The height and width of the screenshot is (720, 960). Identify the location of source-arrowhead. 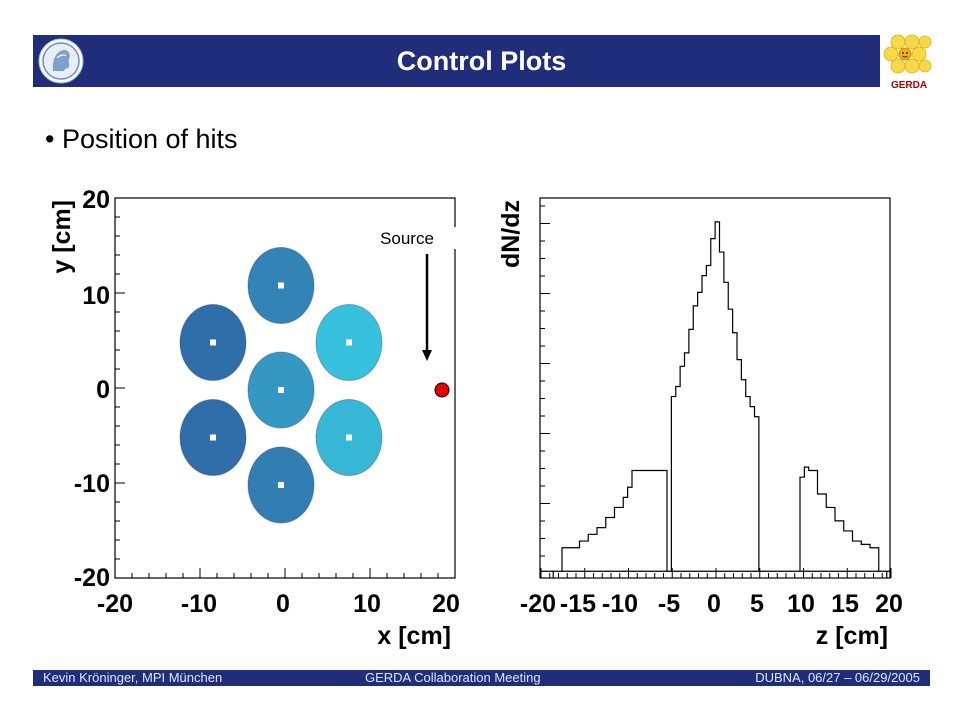
(427, 355).